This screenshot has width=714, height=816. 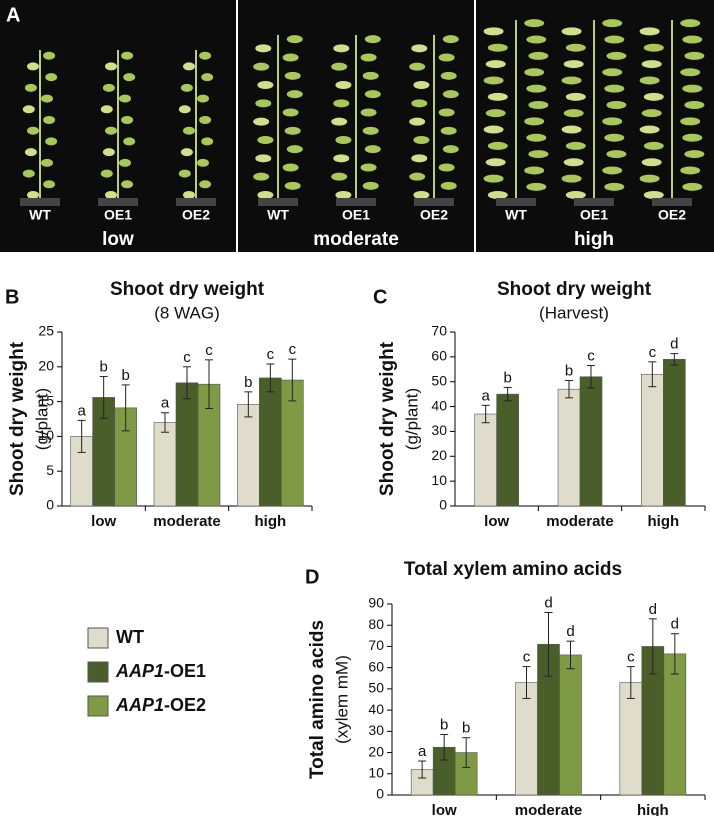 I want to click on significance-letter: a, so click(x=422, y=751).